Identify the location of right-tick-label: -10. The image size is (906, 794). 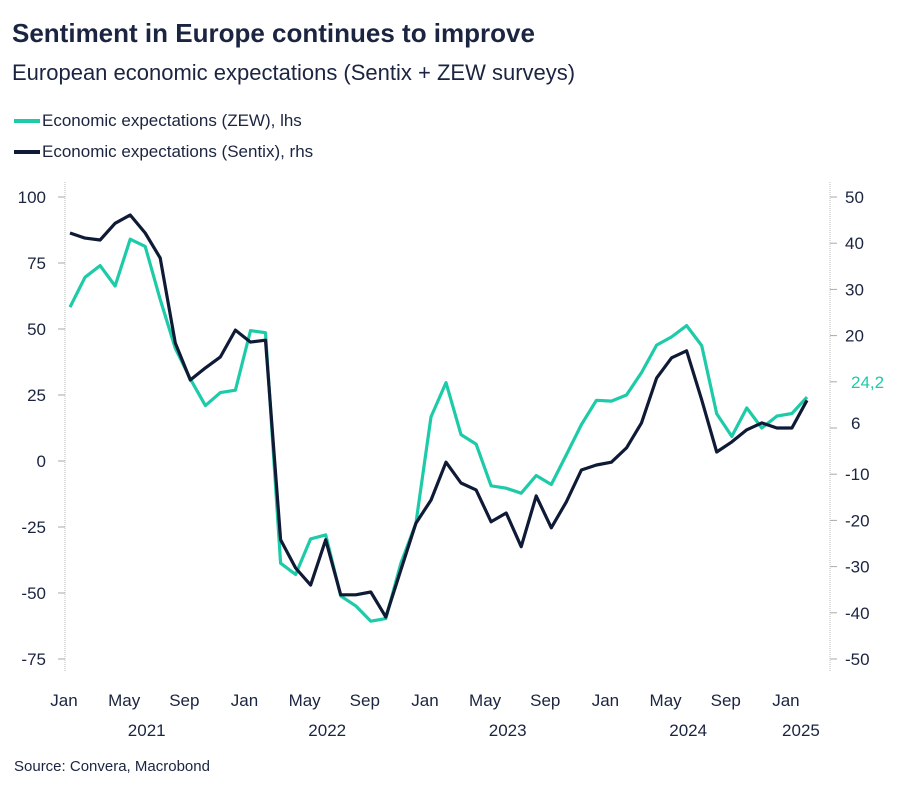
(857, 474).